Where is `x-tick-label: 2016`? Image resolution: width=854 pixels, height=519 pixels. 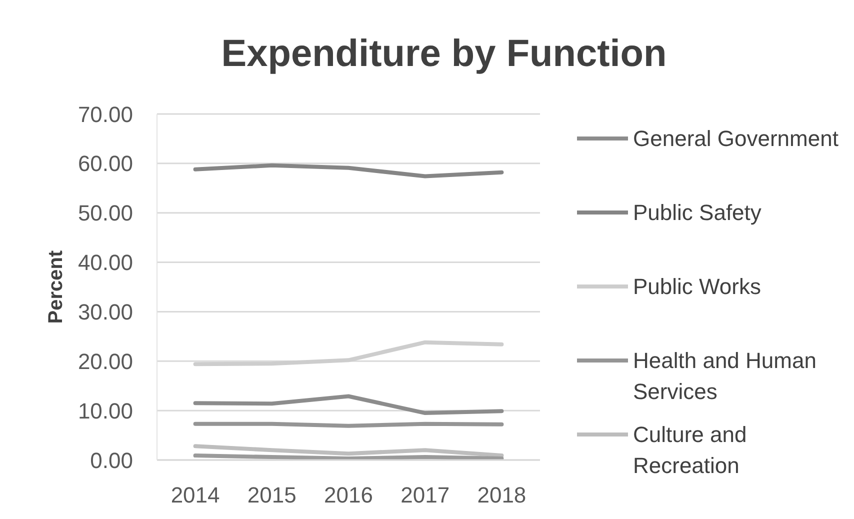
x-tick-label: 2016 is located at coordinates (348, 495).